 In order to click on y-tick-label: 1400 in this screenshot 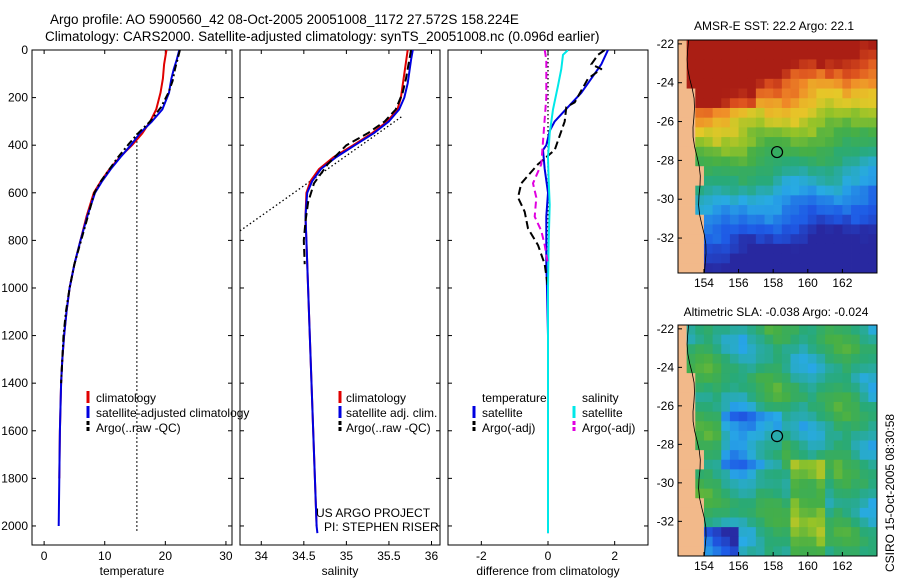, I will do `click(14, 383)`.